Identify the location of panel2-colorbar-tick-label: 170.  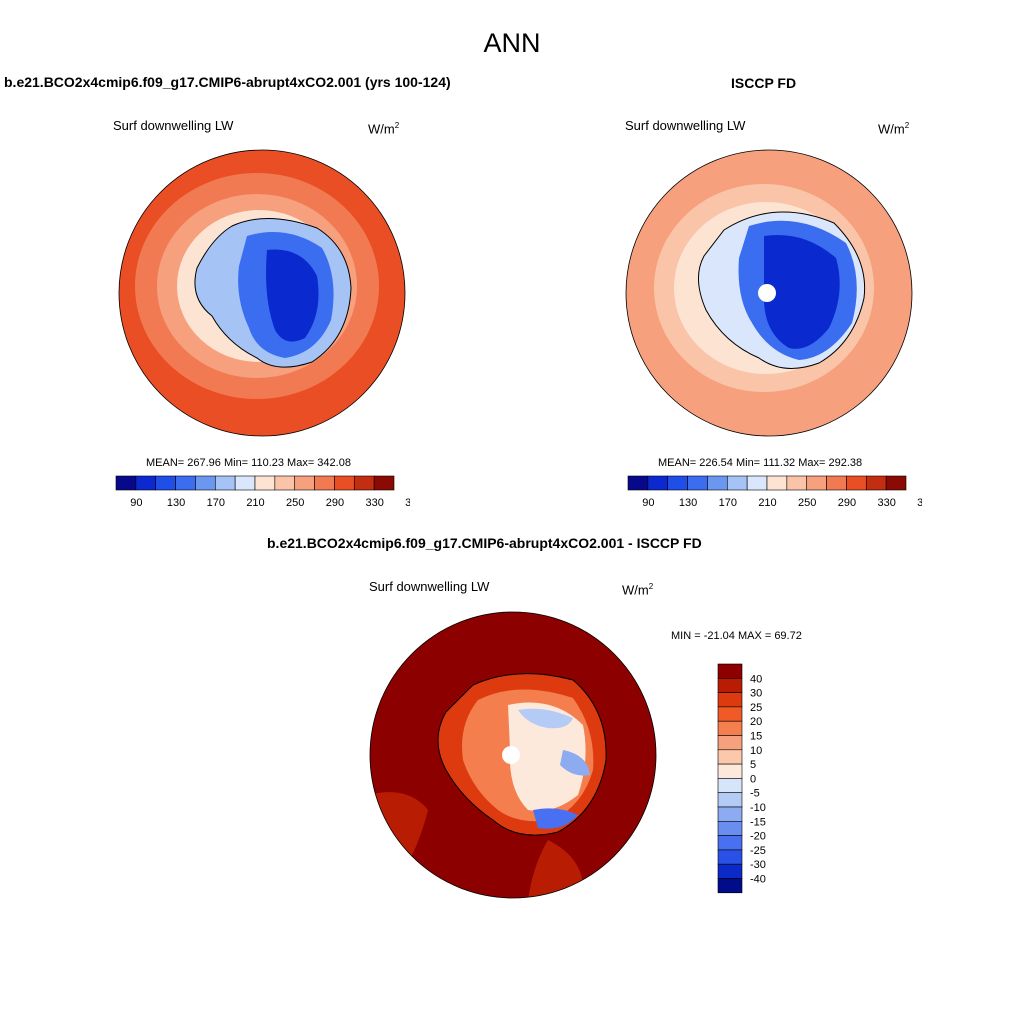
(728, 503).